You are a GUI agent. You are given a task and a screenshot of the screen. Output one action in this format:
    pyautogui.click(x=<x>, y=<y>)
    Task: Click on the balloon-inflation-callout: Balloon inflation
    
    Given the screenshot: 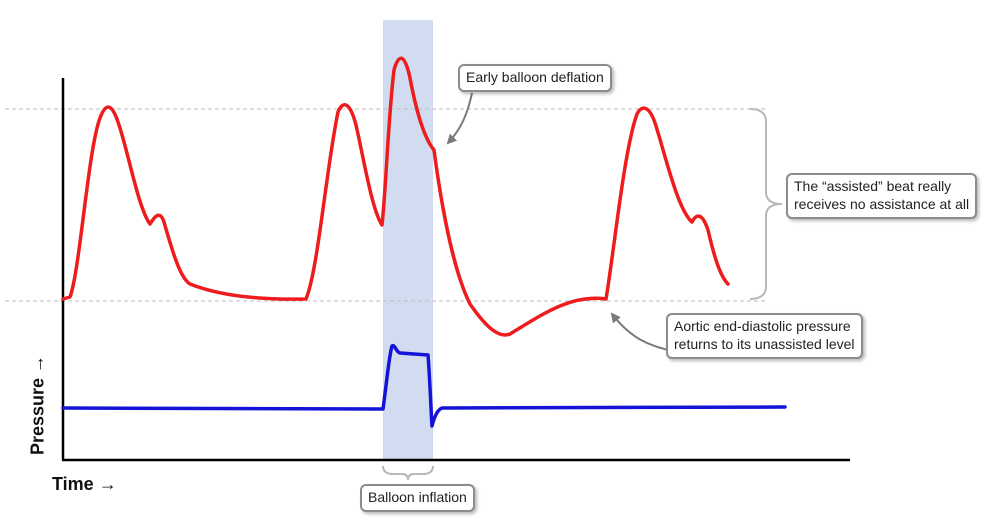 What is the action you would take?
    pyautogui.click(x=417, y=498)
    